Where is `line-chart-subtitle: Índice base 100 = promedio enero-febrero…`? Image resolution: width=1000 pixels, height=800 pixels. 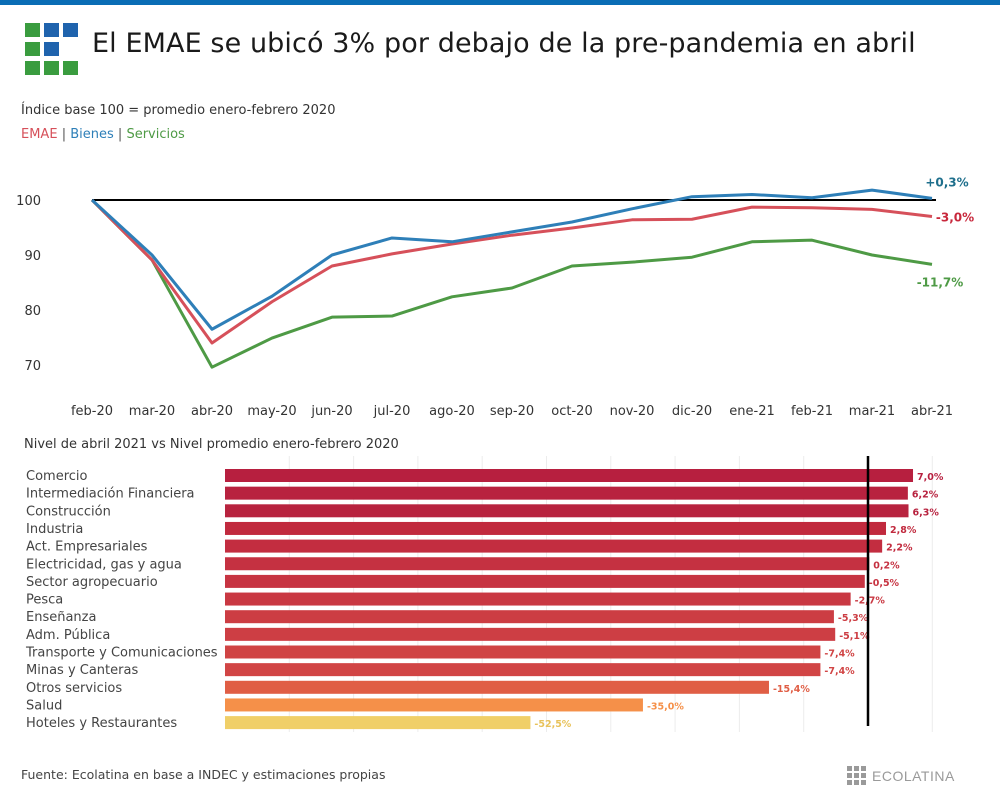
line-chart-subtitle: Índice base 100 = promedio enero-febrero… is located at coordinates (178, 110).